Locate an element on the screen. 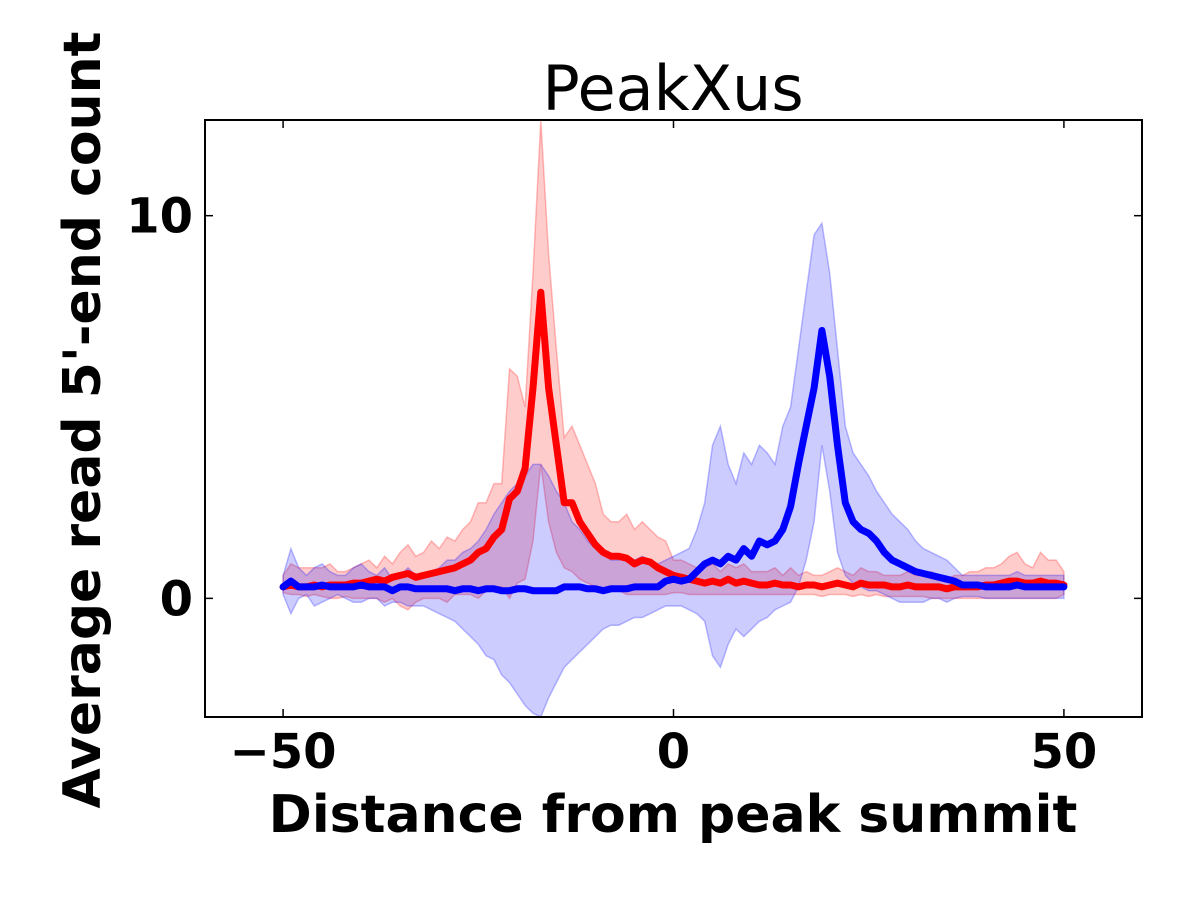 The width and height of the screenshot is (1200, 900). chart-title: PeakXus is located at coordinates (672, 88).